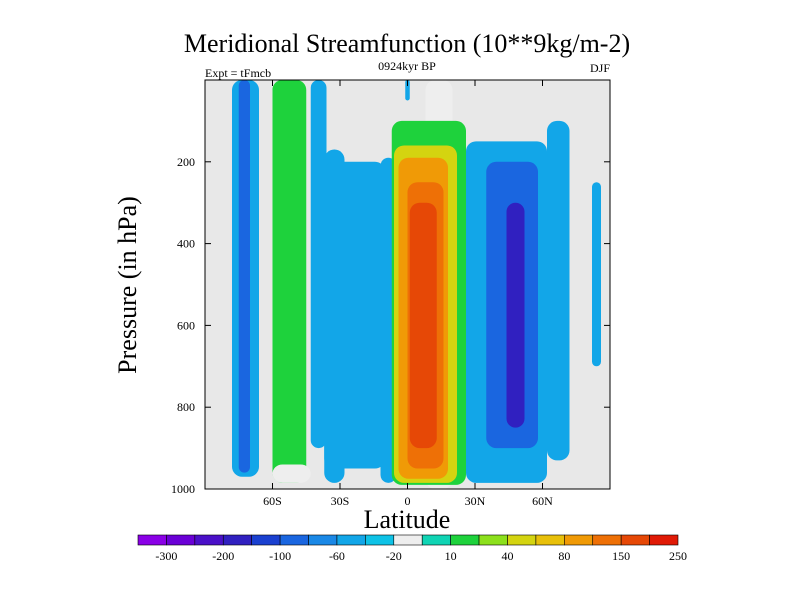 Image resolution: width=800 pixels, height=600 pixels. What do you see at coordinates (280, 556) in the screenshot?
I see `colorbar-label: -100` at bounding box center [280, 556].